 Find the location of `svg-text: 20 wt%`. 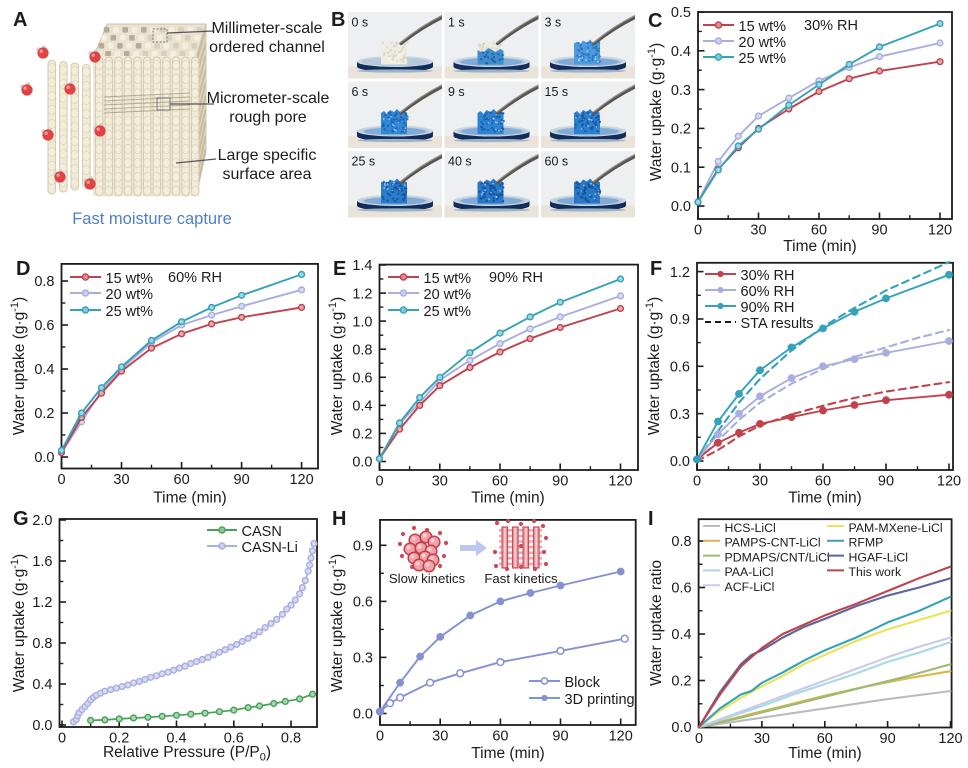

svg-text: 20 wt% is located at coordinates (448, 295).